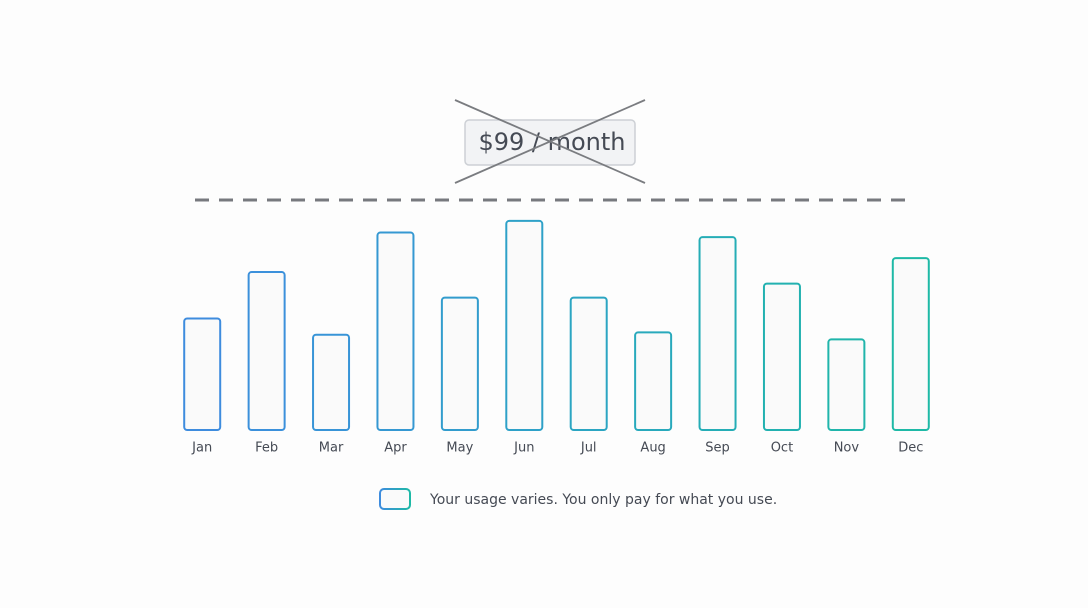 The height and width of the screenshot is (608, 1088). What do you see at coordinates (459, 448) in the screenshot?
I see `x-tick-label: May` at bounding box center [459, 448].